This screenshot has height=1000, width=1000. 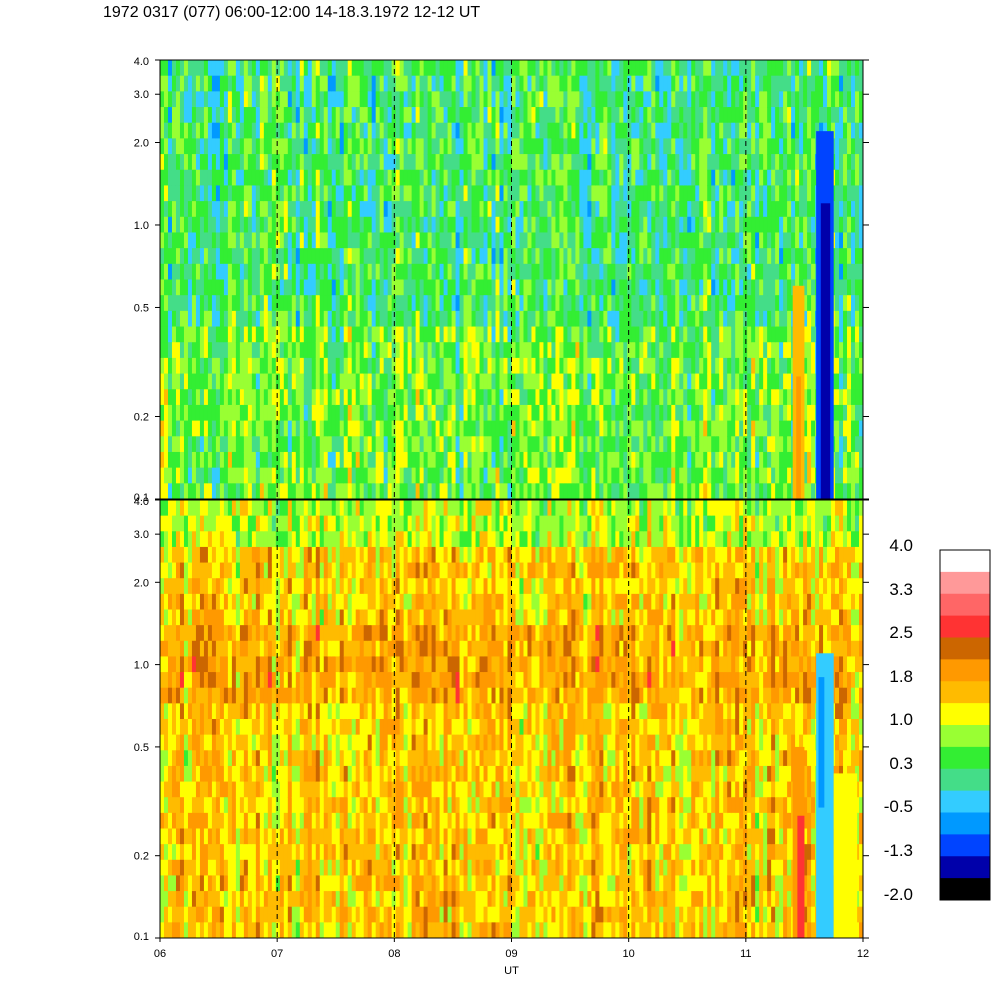 I want to click on red-band, so click(x=801, y=876).